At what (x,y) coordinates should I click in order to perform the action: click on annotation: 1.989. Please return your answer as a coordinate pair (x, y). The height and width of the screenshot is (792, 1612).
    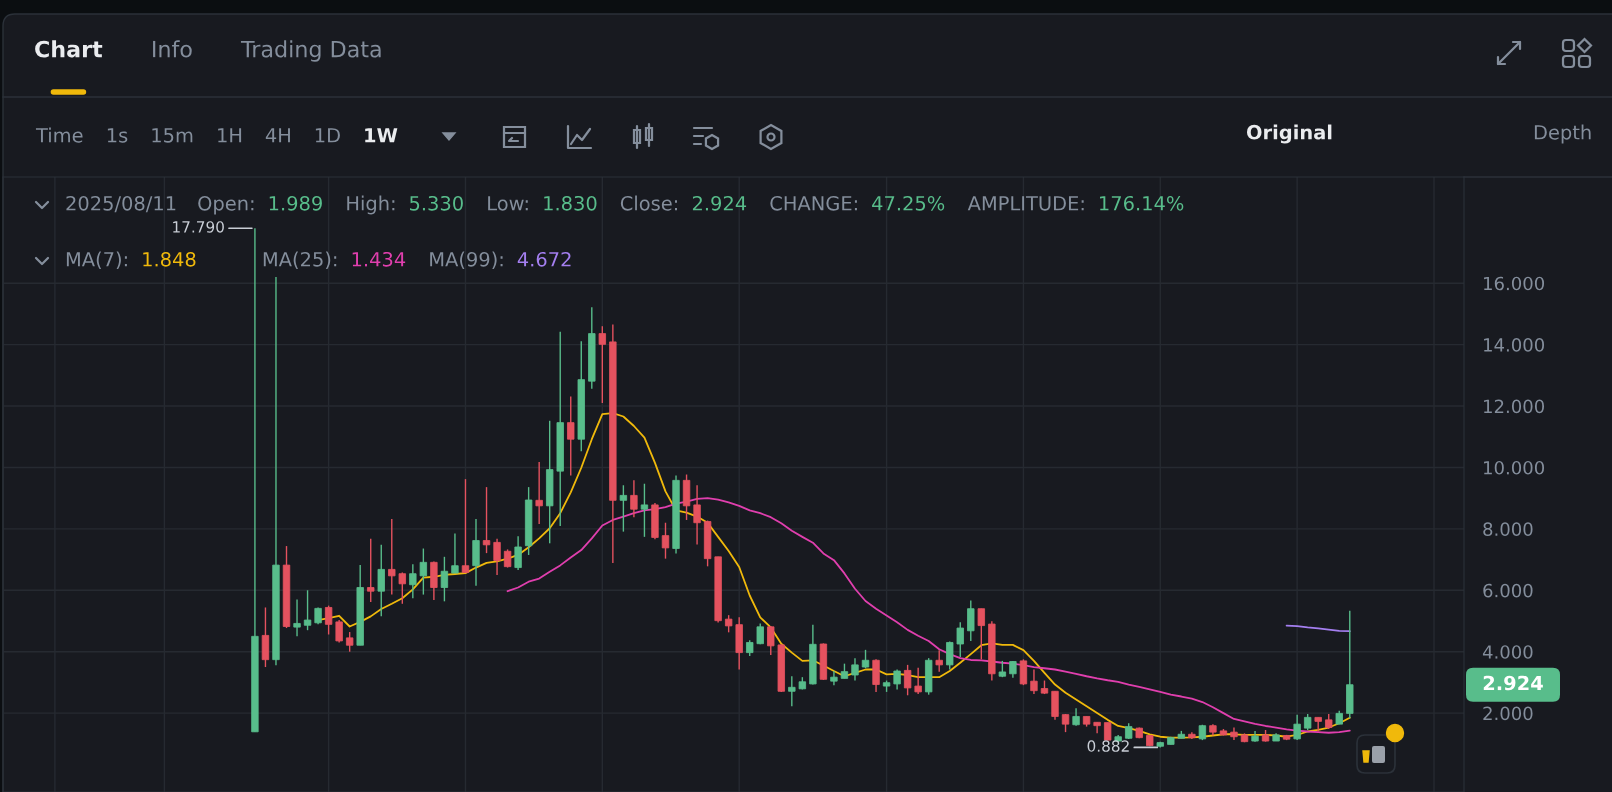
    Looking at the image, I should click on (295, 203).